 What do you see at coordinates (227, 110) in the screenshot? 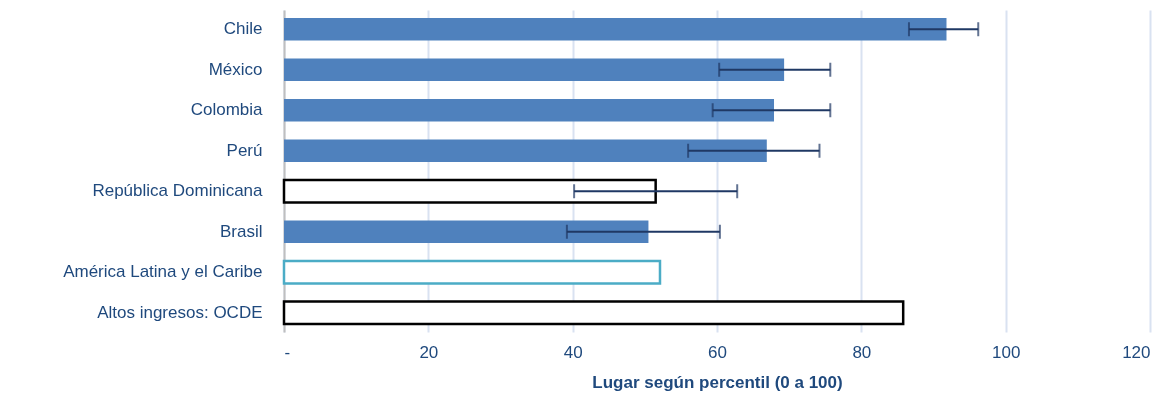
I see `y-tick-label: Colombia` at bounding box center [227, 110].